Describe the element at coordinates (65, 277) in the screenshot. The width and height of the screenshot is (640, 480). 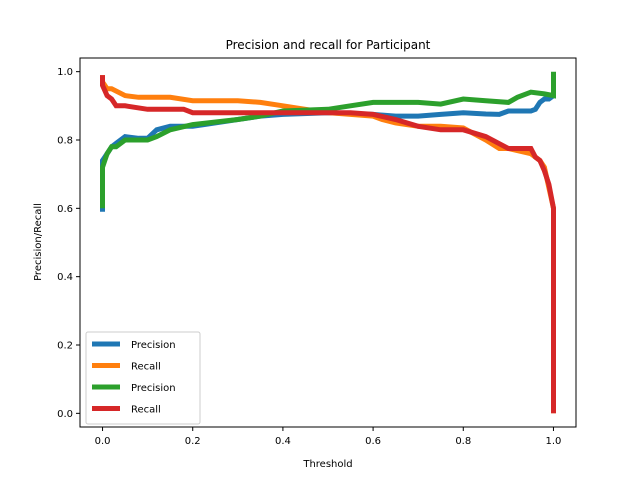
I see `y-tick-label: 0.4` at that location.